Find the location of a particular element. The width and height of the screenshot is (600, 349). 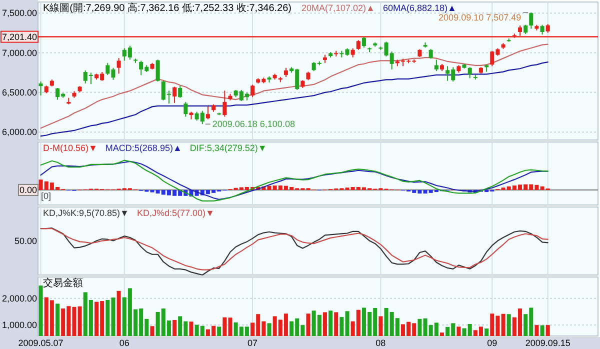

annotation: 2009.06.18 6,100.08 is located at coordinates (253, 124).